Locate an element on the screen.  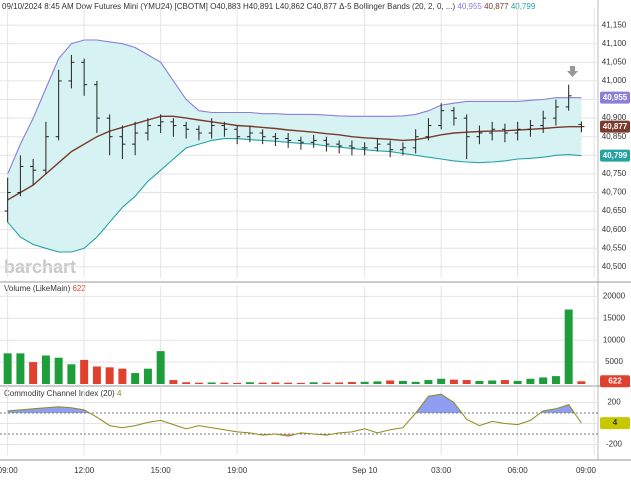
x-tick-label: 12:00 is located at coordinates (84, 470).